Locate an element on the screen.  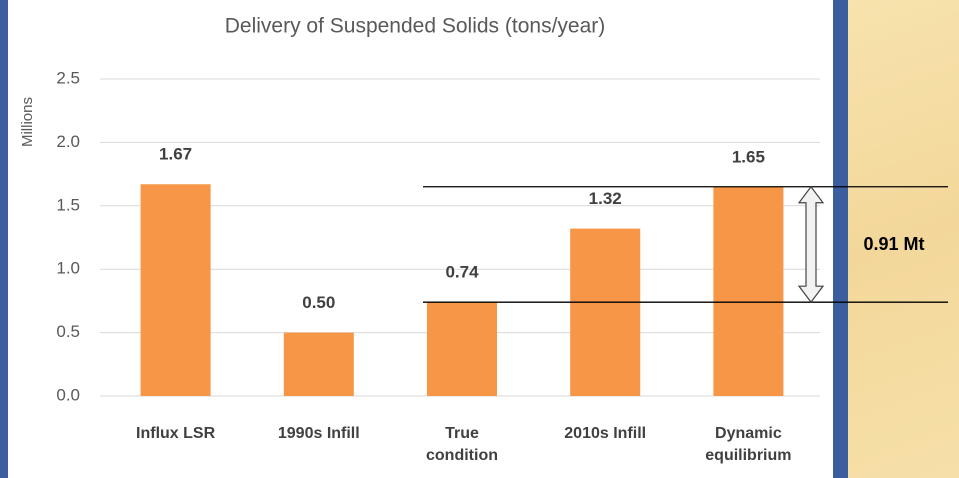
frame-edge is located at coordinates (4, 239).